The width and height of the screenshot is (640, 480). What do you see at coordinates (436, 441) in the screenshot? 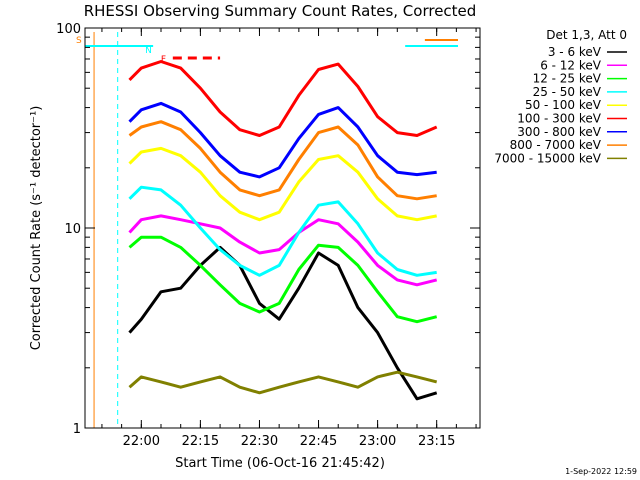
I see `x-tick-label-6: 23:15` at bounding box center [436, 441].